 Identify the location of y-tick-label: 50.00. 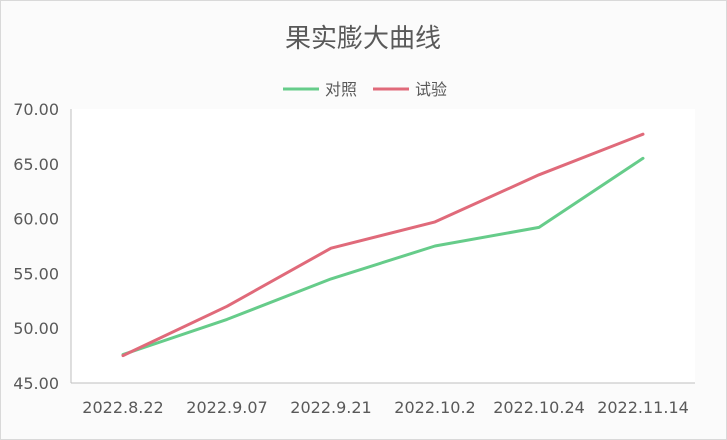
(36, 328).